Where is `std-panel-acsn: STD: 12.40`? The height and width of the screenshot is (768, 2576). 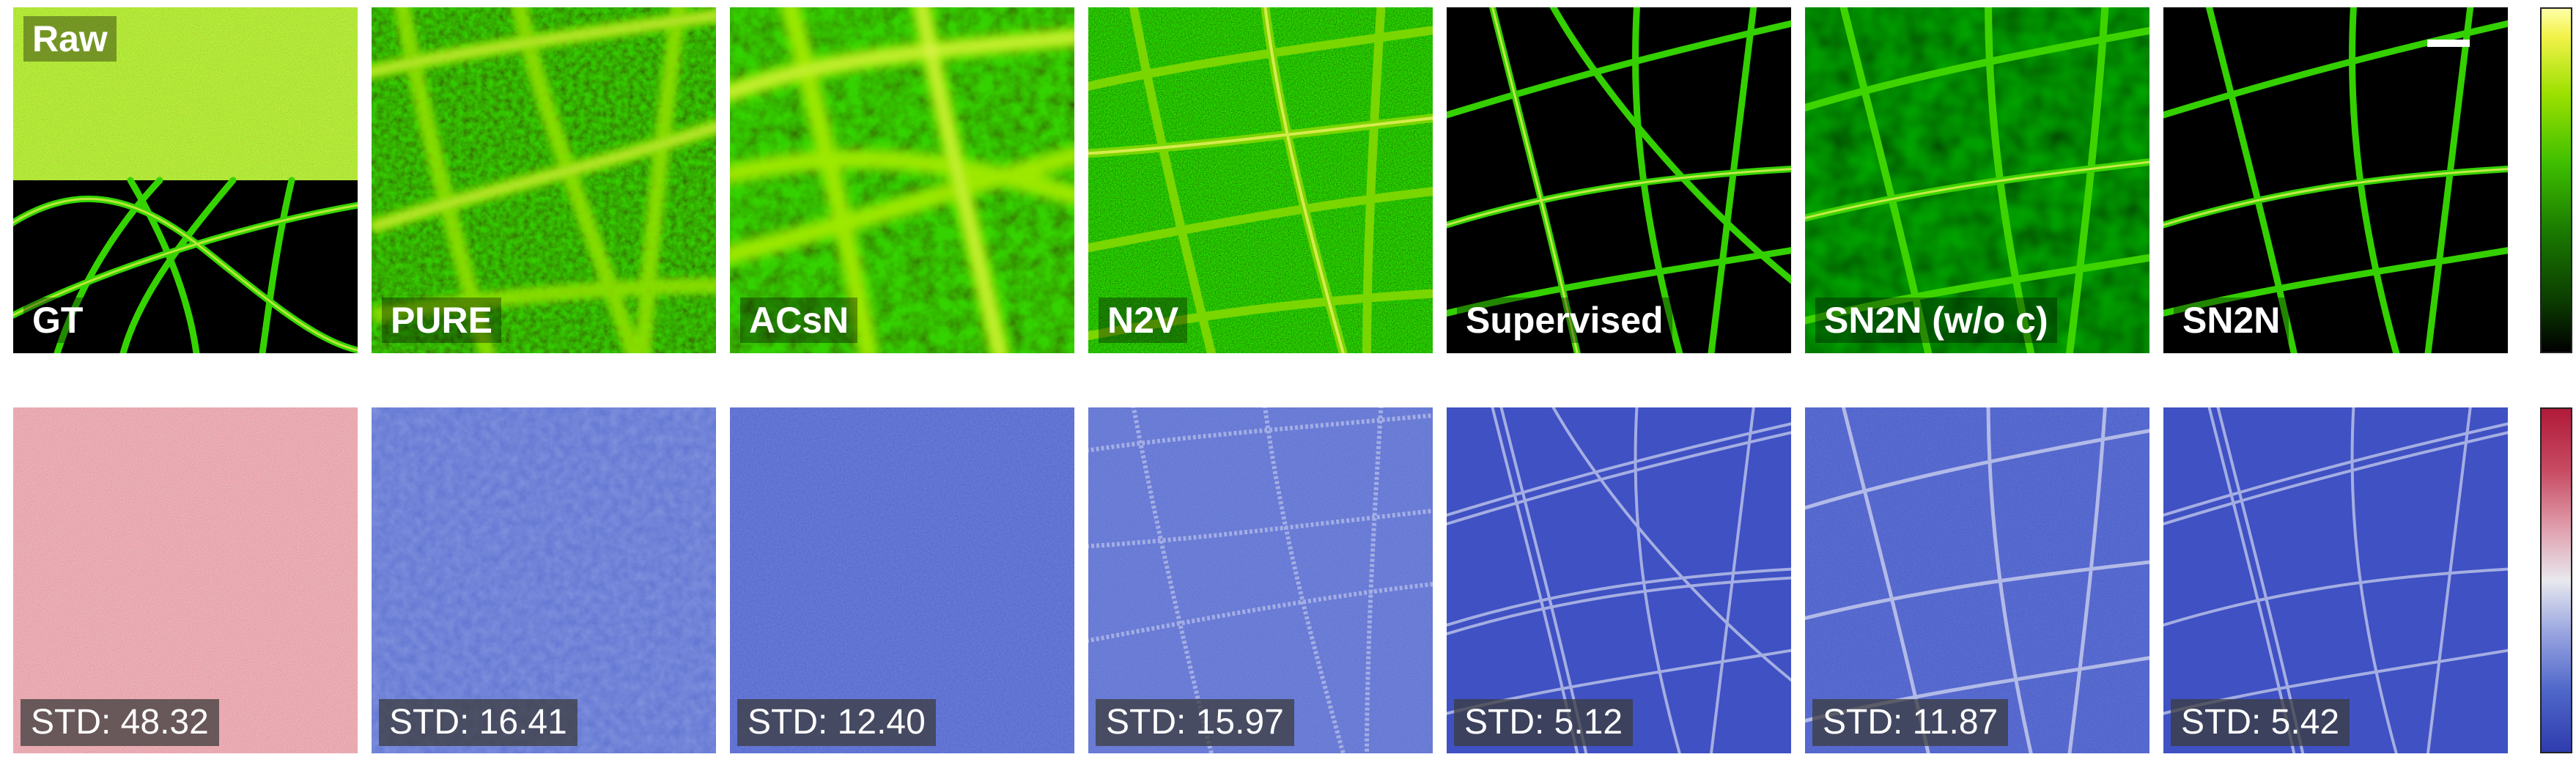
std-panel-acsn: STD: 12.40 is located at coordinates (902, 580).